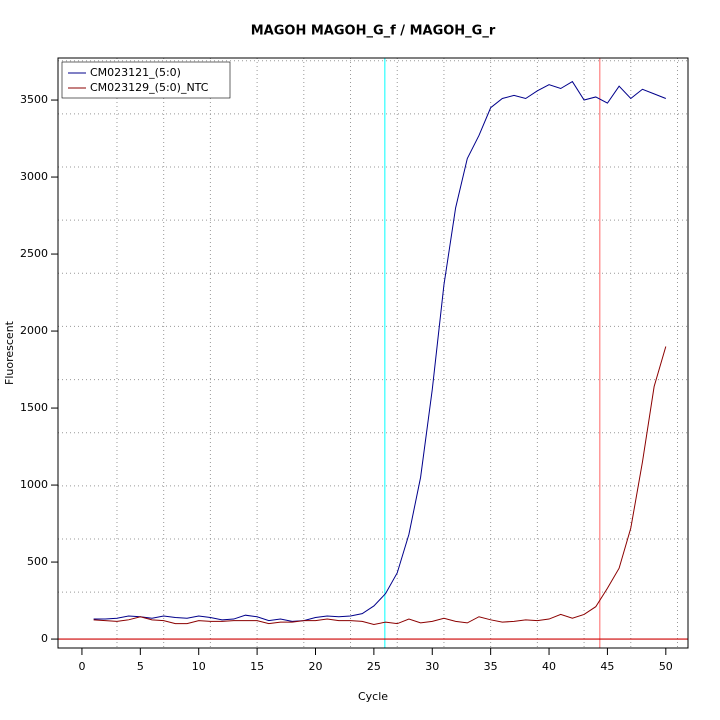  Describe the element at coordinates (34, 484) in the screenshot. I see `y-tick-label: 1000` at that location.